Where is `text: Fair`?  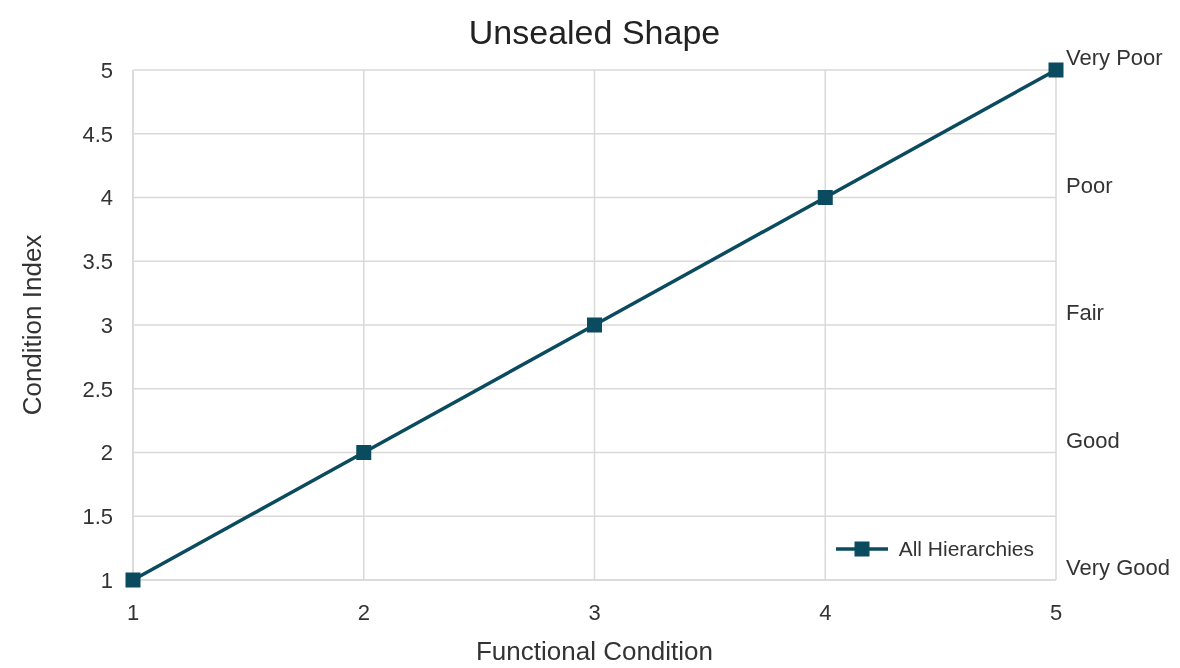
text: Fair is located at coordinates (1085, 313).